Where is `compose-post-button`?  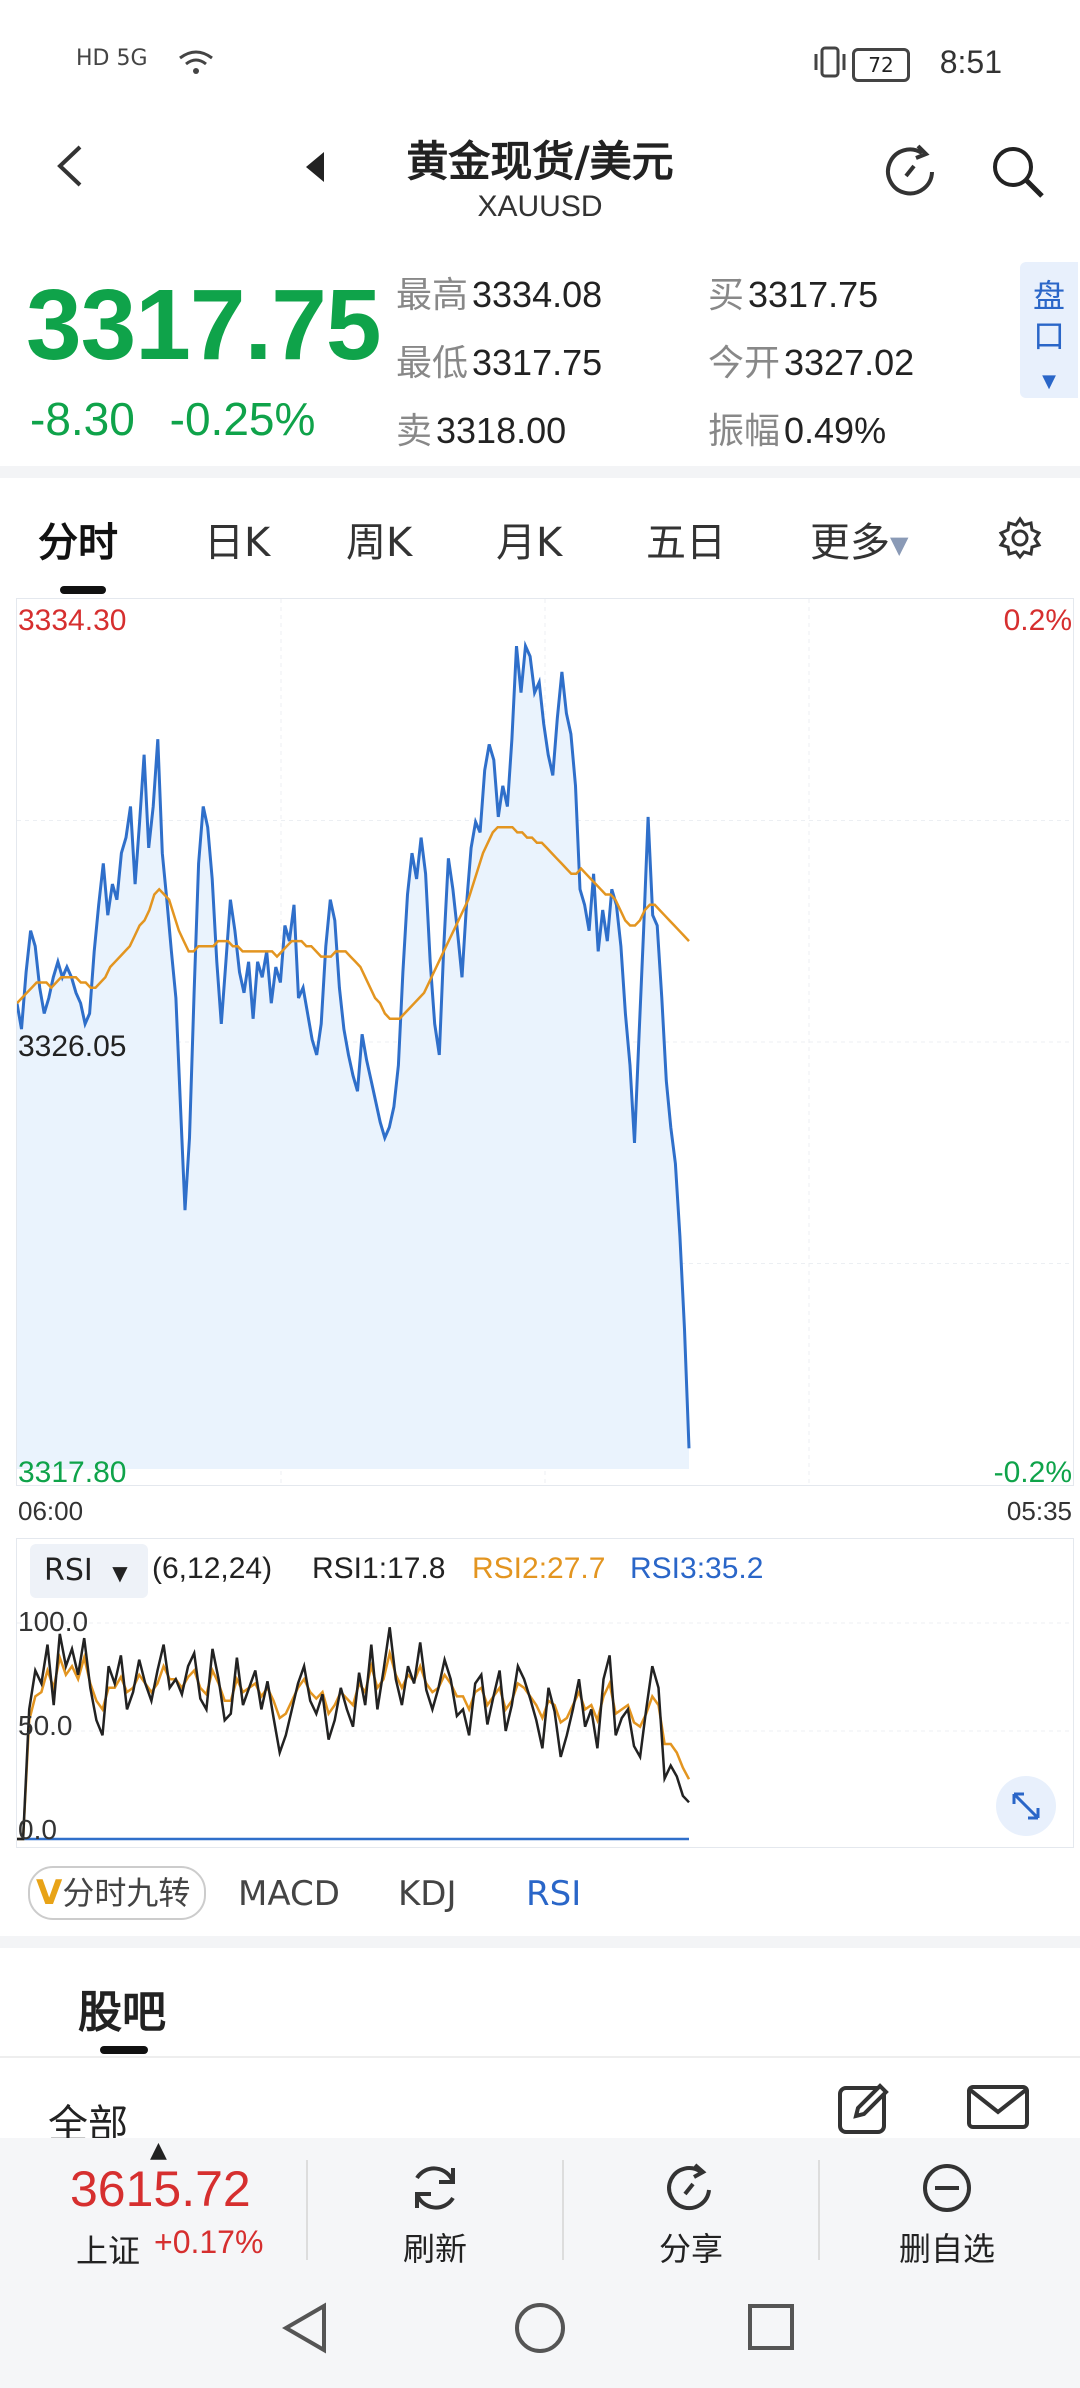
compose-post-button is located at coordinates (864, 2110).